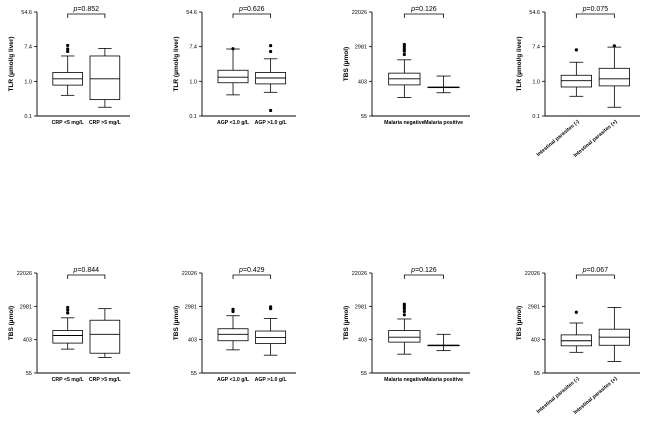 Image resolution: width=669 pixels, height=440 pixels. Describe the element at coordinates (595, 270) in the screenshot. I see `p-value-label: p=0.067` at that location.